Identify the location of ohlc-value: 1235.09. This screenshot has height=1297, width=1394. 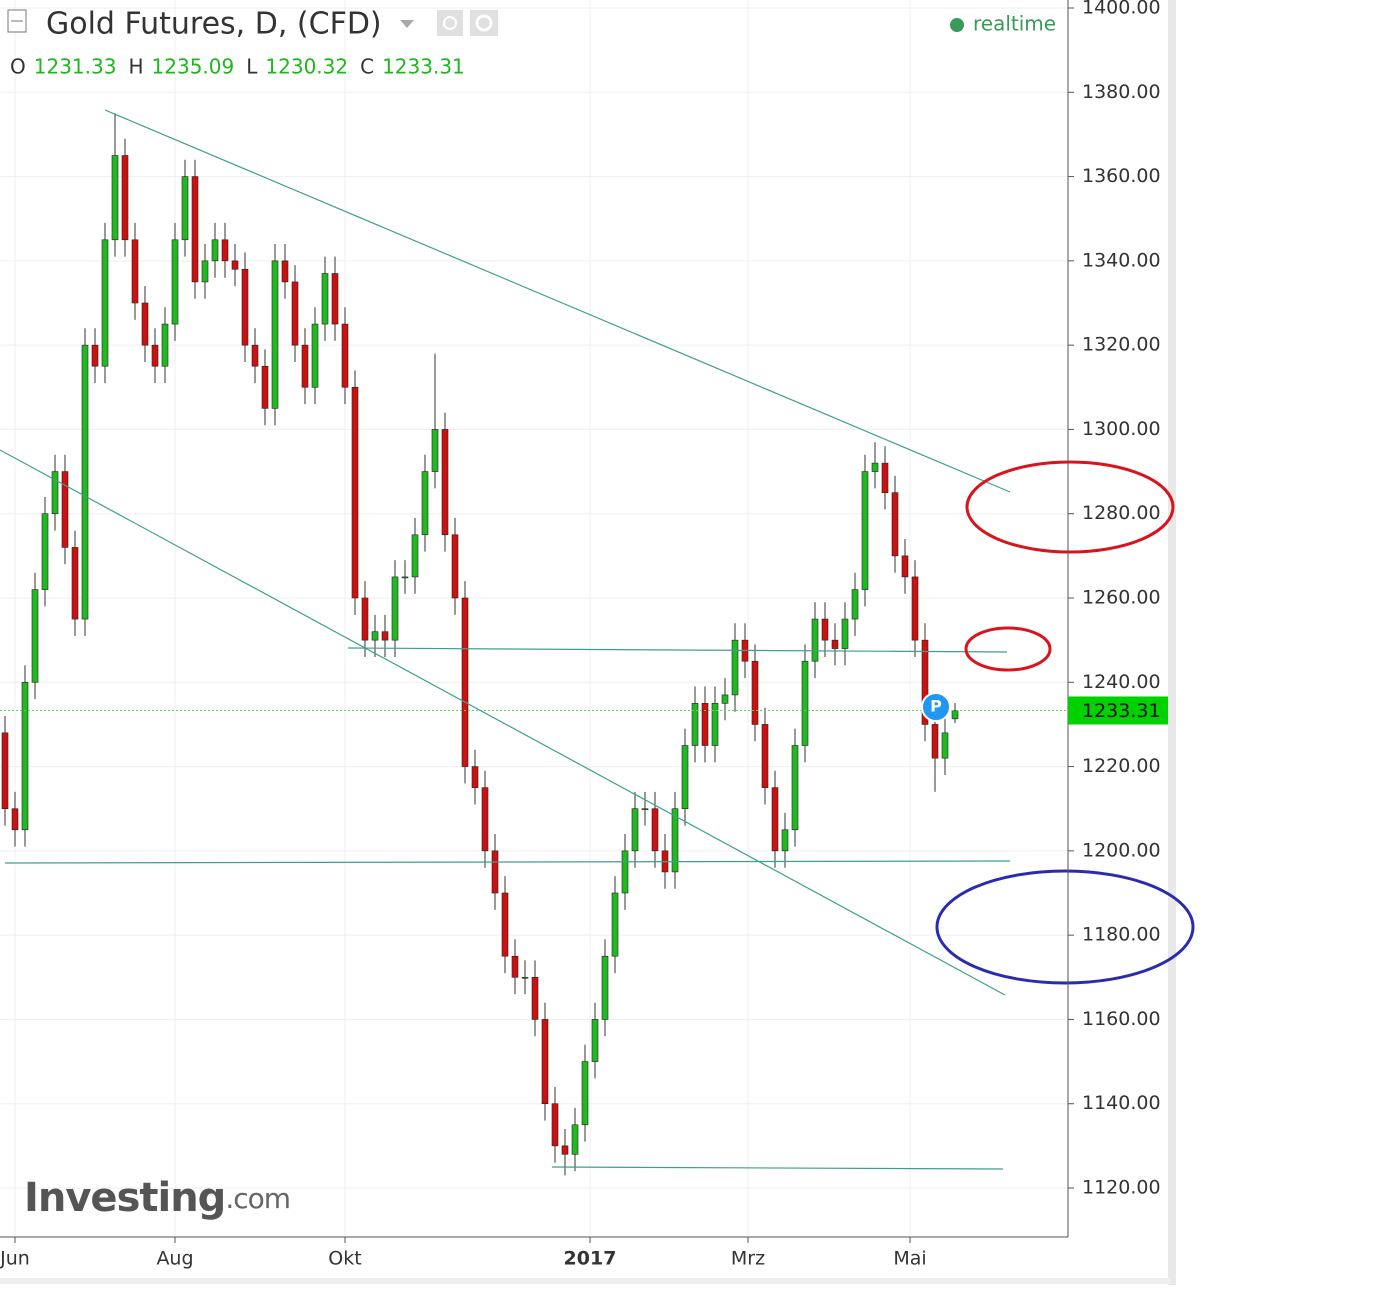
(193, 67).